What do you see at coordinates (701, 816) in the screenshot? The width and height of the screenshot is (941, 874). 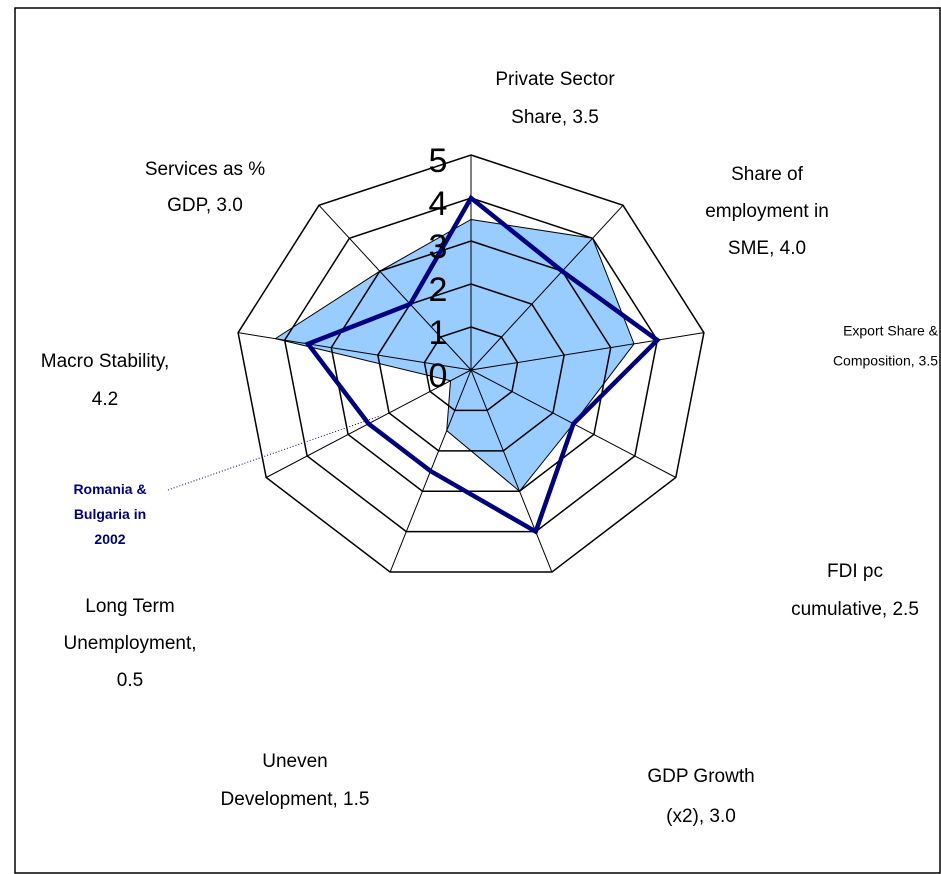 I see `category-label: (x2), 3.0` at bounding box center [701, 816].